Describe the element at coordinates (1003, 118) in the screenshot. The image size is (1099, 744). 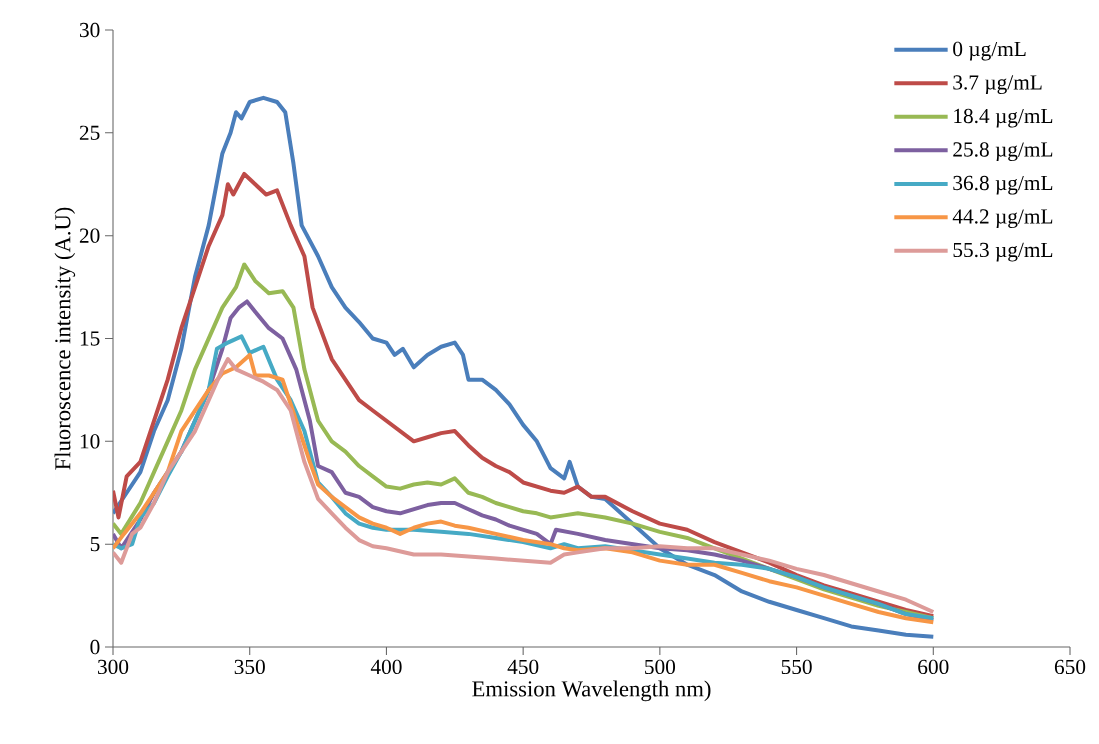
I see `legend-label: 18.4 µg/mL` at that location.